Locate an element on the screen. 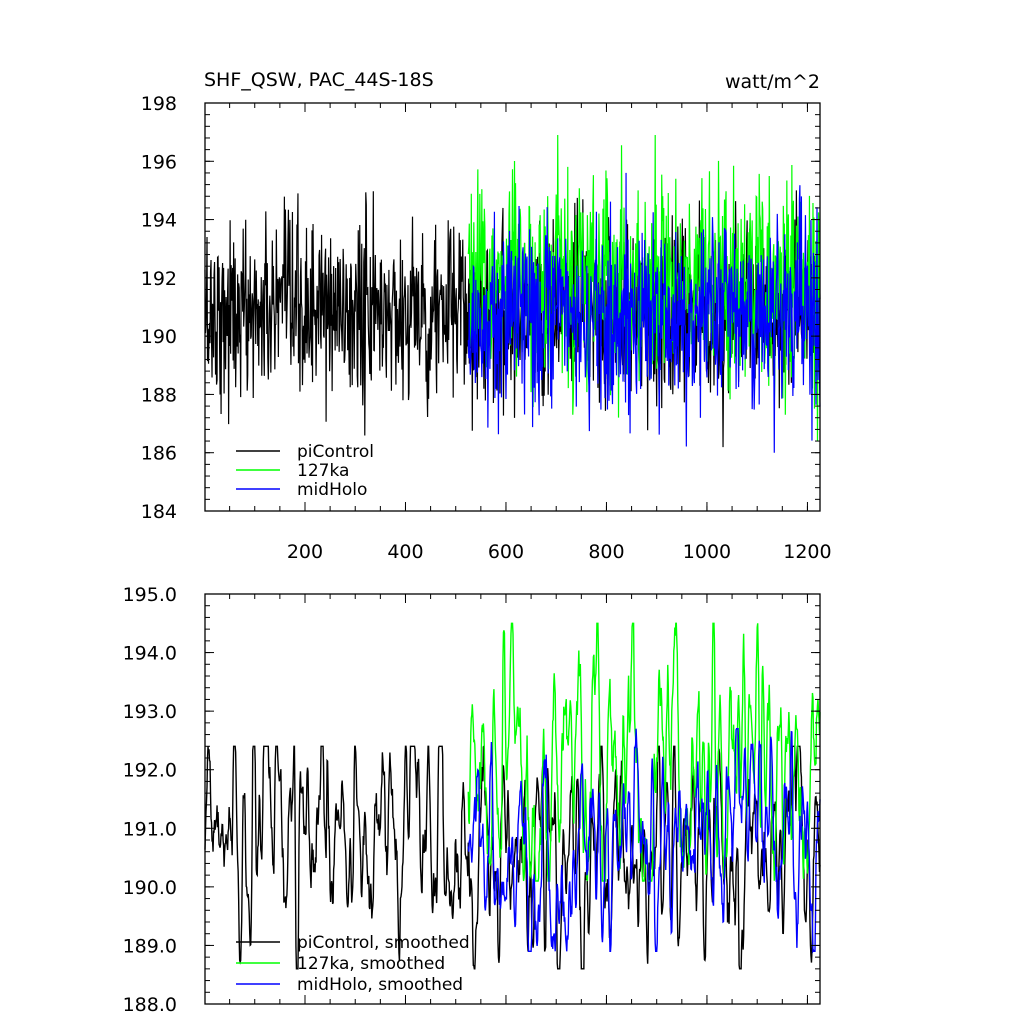  legend-label: piControl, smoothed is located at coordinates (383, 943).